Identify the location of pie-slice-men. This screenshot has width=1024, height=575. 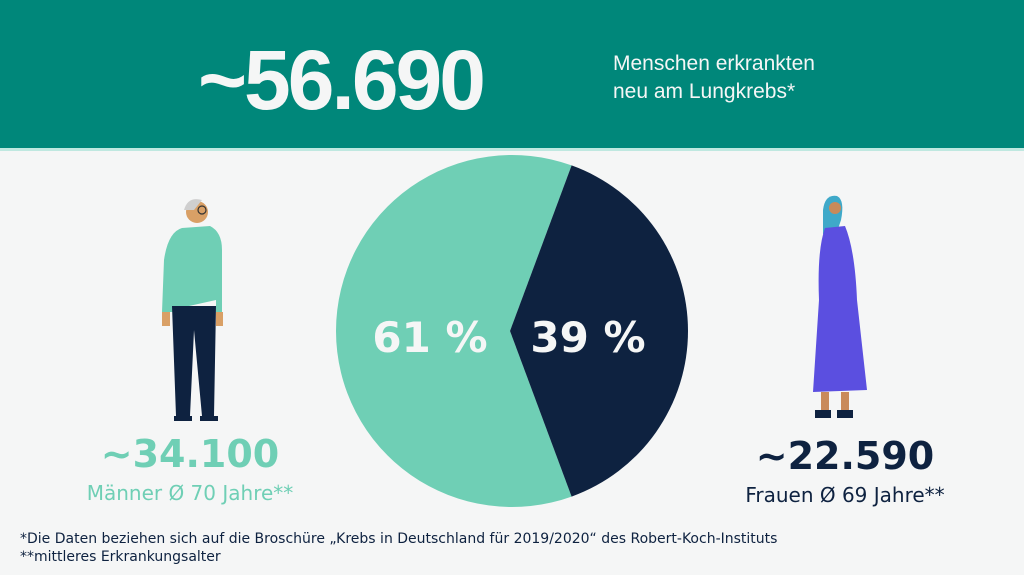
(453, 331).